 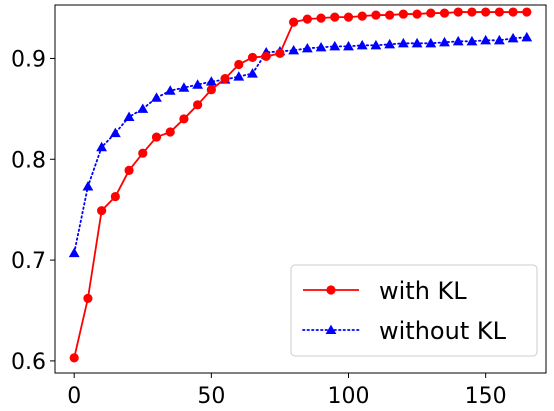 What do you see at coordinates (28, 362) in the screenshot?
I see `y-tick-label: 0.6` at bounding box center [28, 362].